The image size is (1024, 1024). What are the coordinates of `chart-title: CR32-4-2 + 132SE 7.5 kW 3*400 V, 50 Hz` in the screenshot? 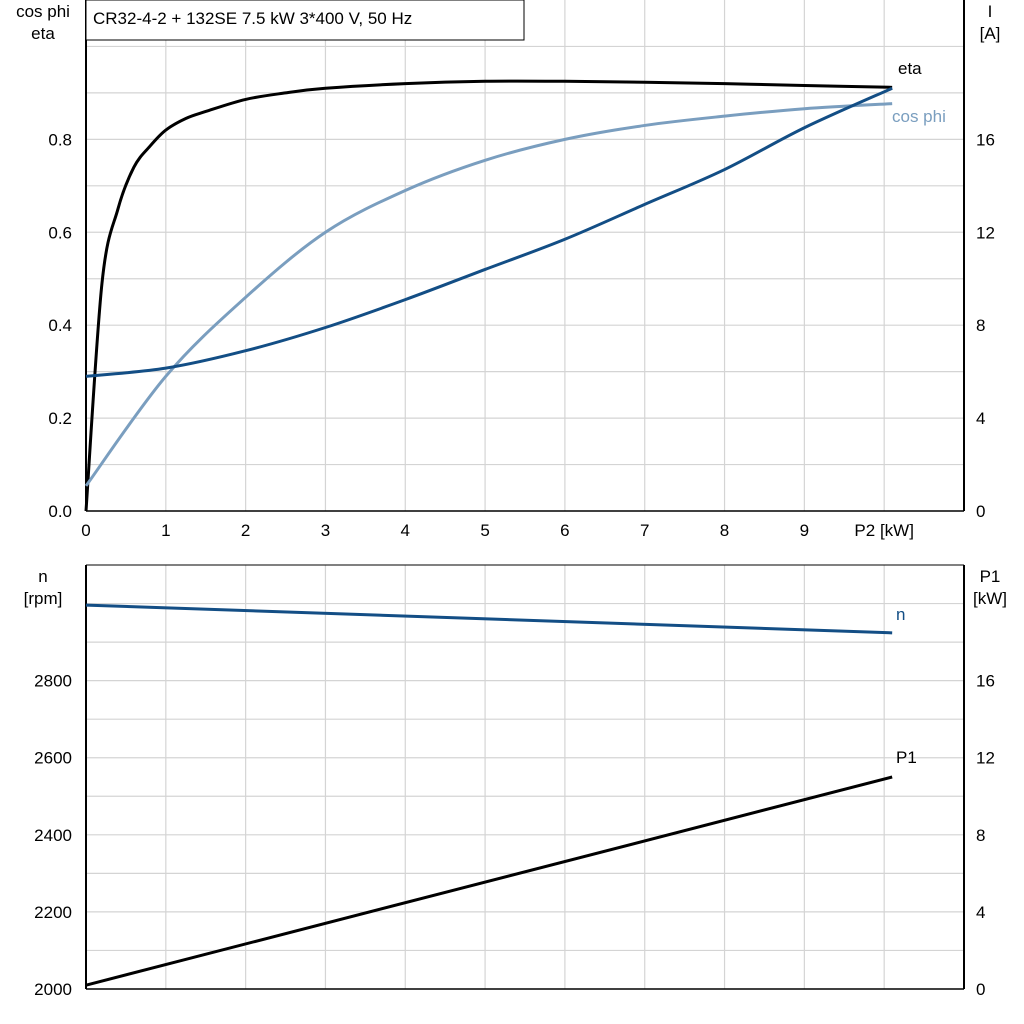 It's located at (252, 18).